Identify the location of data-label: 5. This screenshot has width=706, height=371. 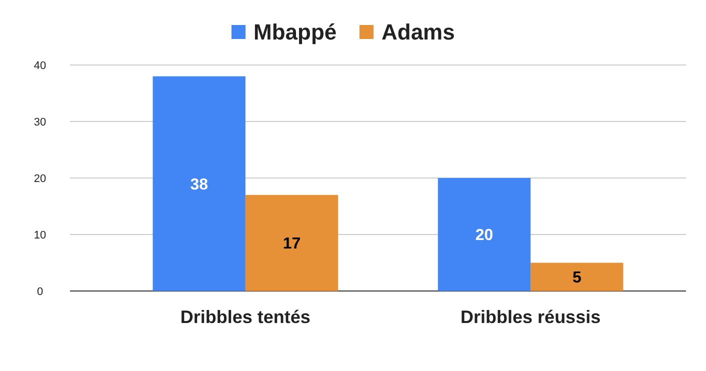
(577, 277).